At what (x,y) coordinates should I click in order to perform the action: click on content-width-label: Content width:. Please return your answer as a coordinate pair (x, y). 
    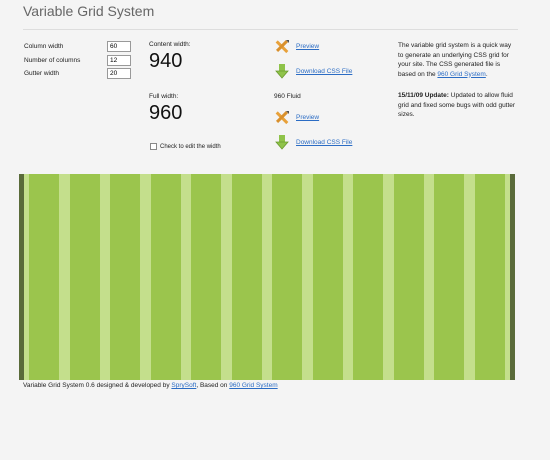
    Looking at the image, I should click on (170, 44).